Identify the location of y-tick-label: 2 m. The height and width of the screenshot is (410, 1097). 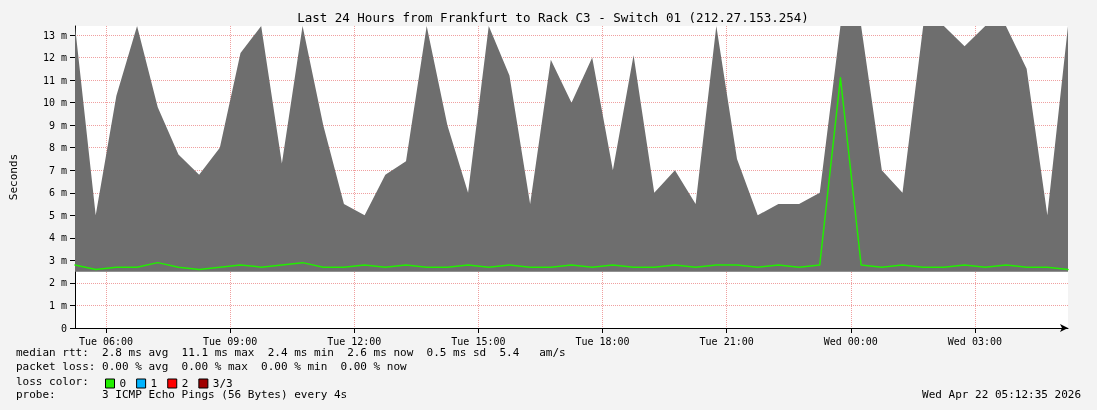
(57, 283).